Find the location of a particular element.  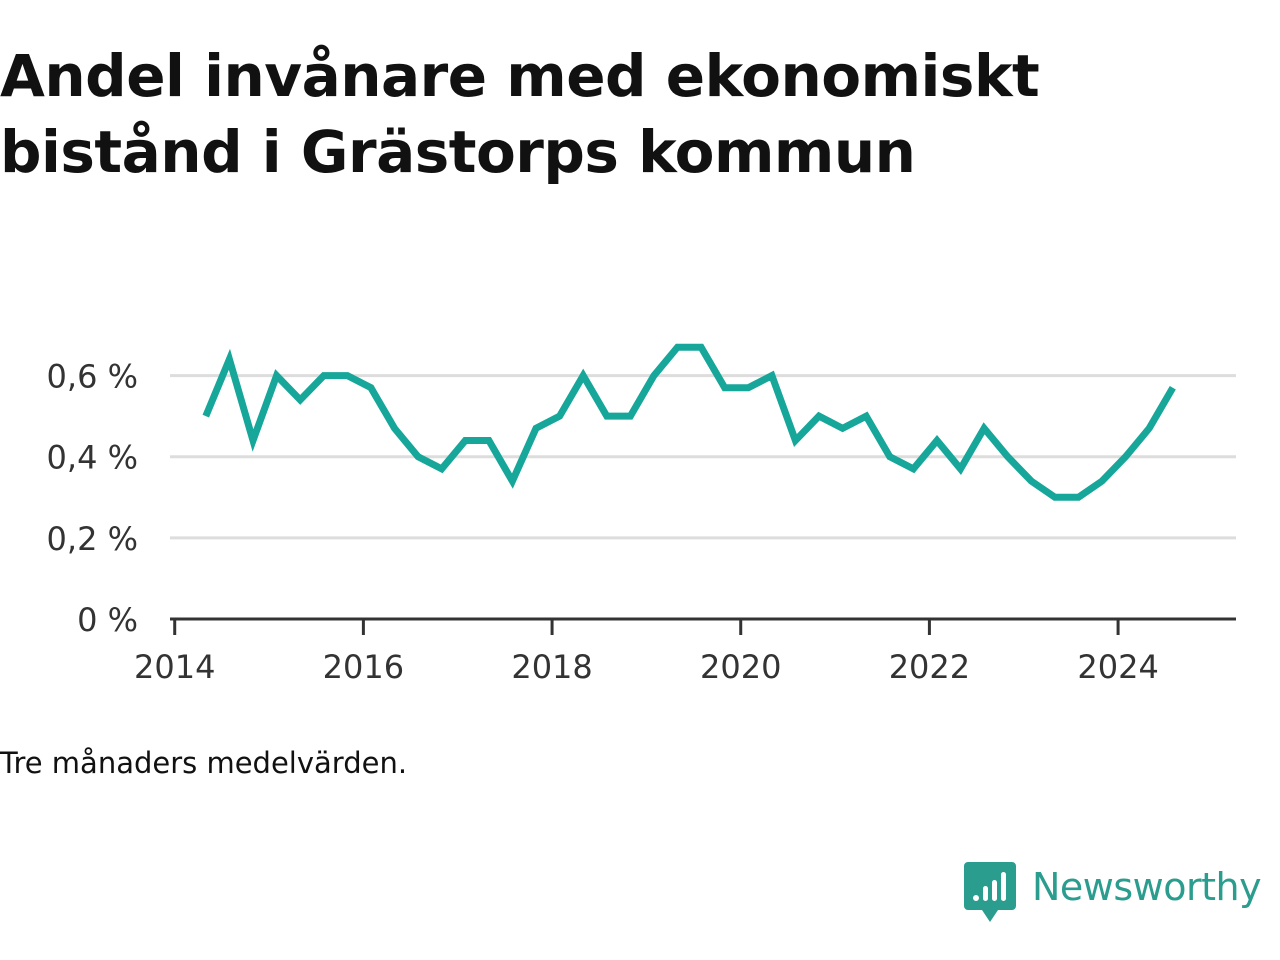

brand-logo: Newsworthy is located at coordinates (1113, 894).